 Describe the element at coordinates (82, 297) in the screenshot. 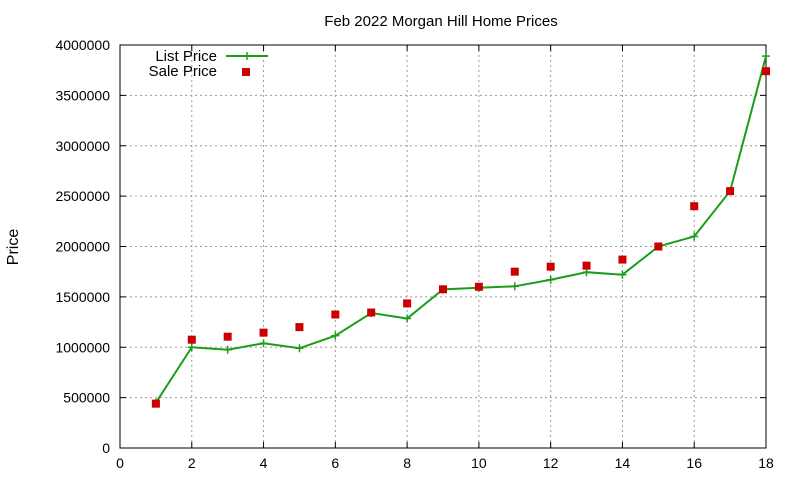

I see `y-tick-label: 1500000` at that location.